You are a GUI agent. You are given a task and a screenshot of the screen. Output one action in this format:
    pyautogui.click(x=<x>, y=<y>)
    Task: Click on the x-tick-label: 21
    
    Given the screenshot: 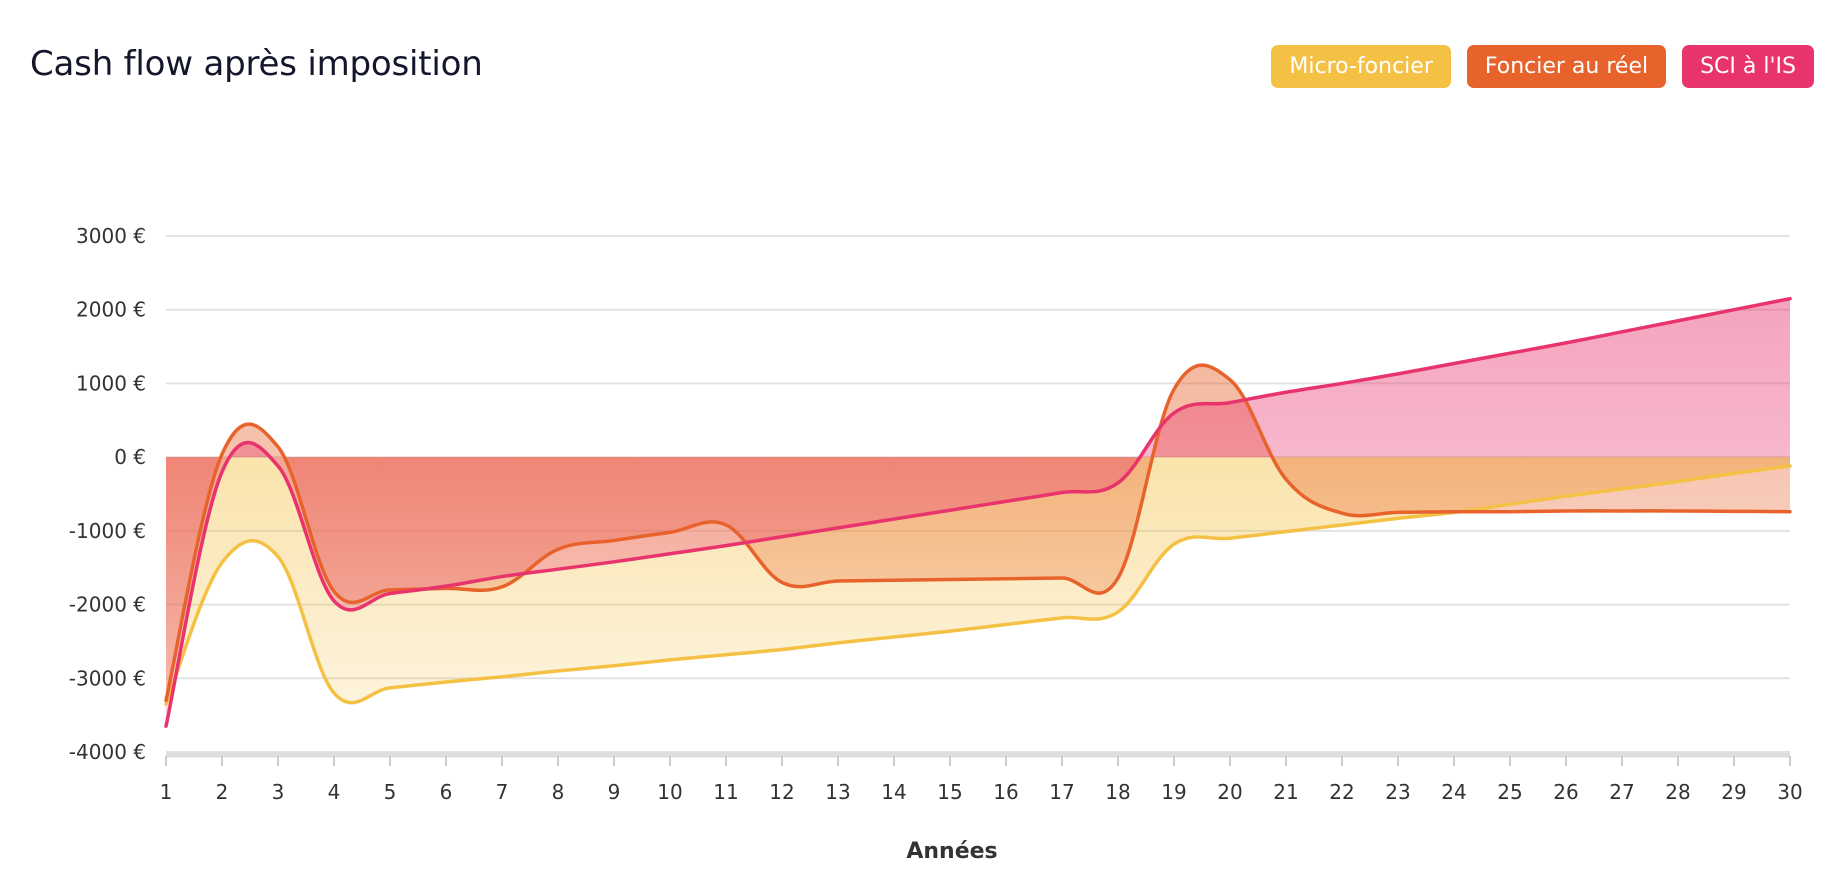 What is the action you would take?
    pyautogui.click(x=1285, y=792)
    